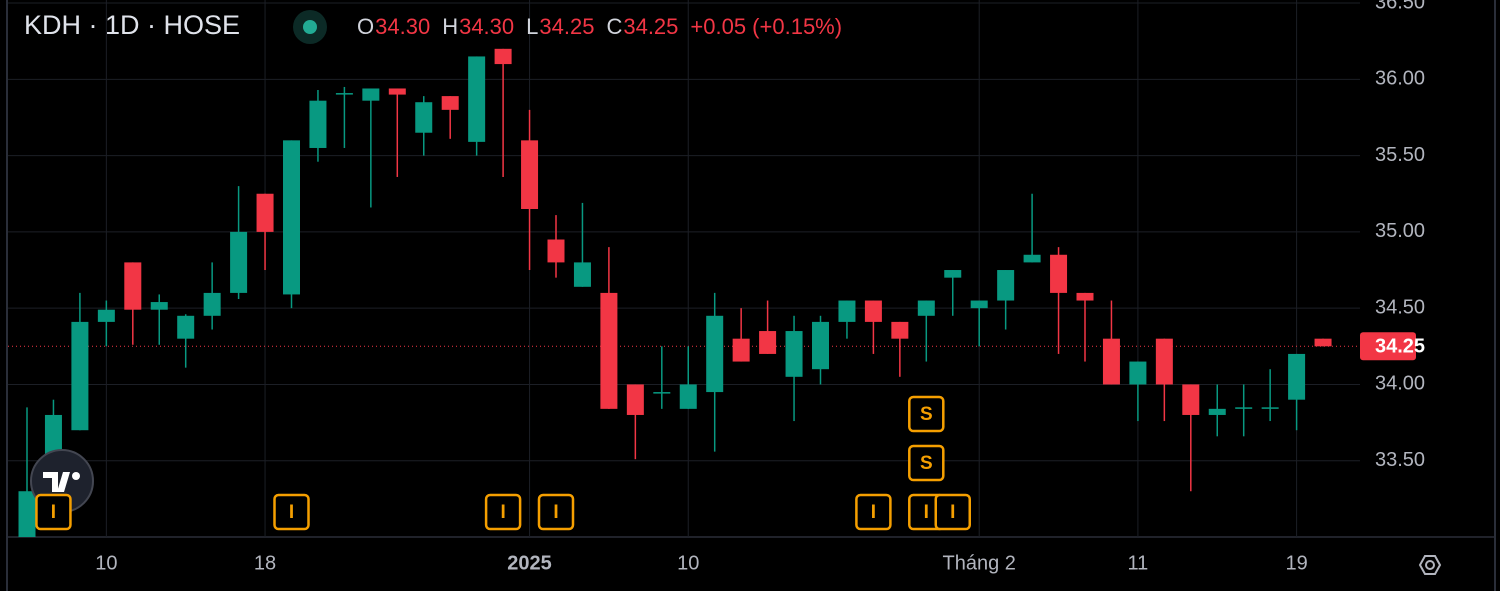  I want to click on x-tick-label: 18, so click(265, 563).